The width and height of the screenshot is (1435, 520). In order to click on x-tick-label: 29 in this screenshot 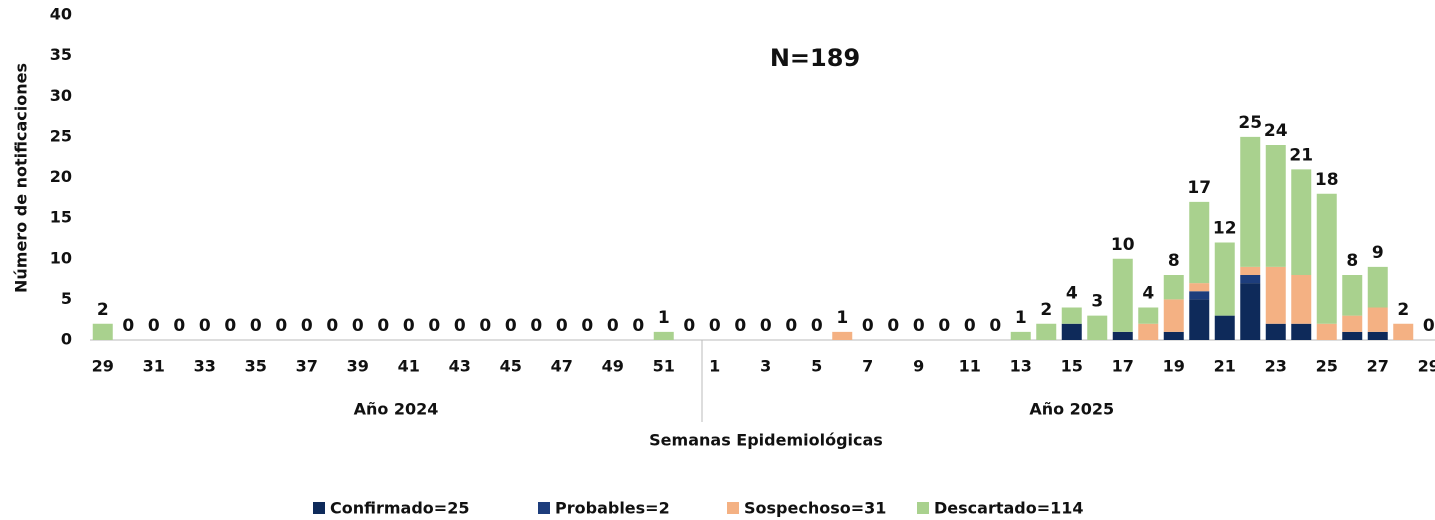, I will do `click(1426, 366)`.